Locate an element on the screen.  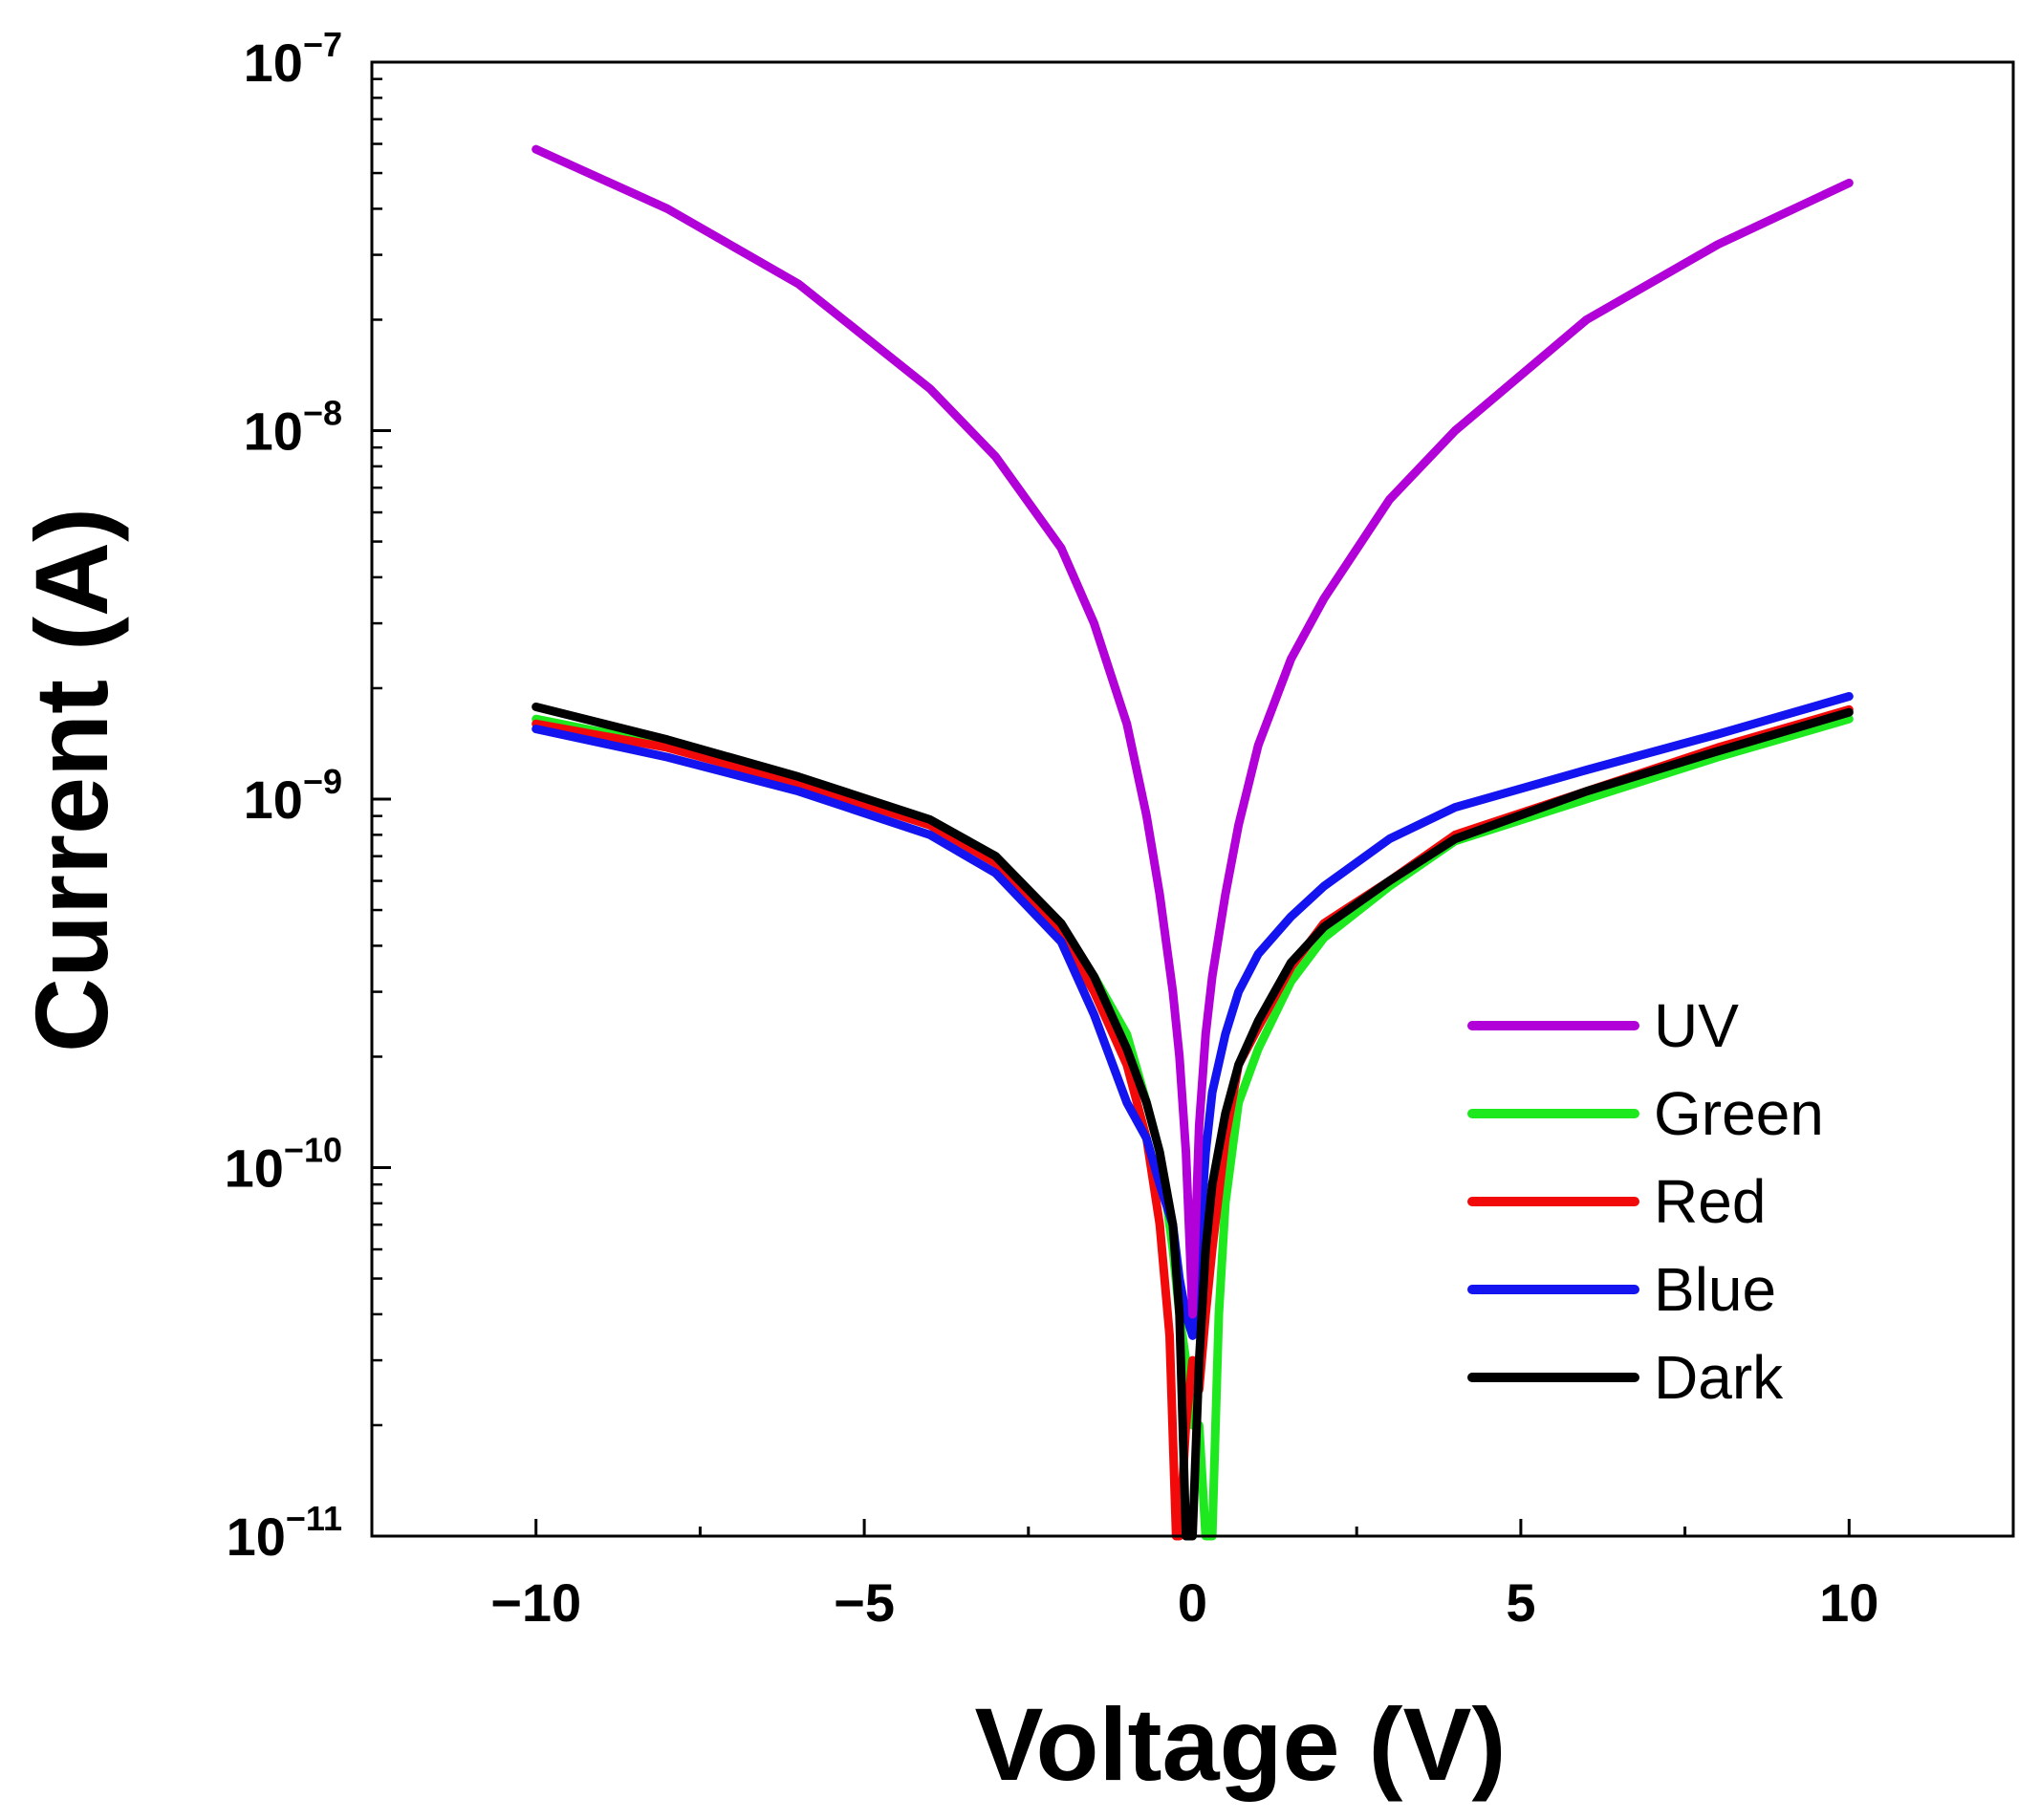
legend-label-red: Red is located at coordinates (1710, 1201).